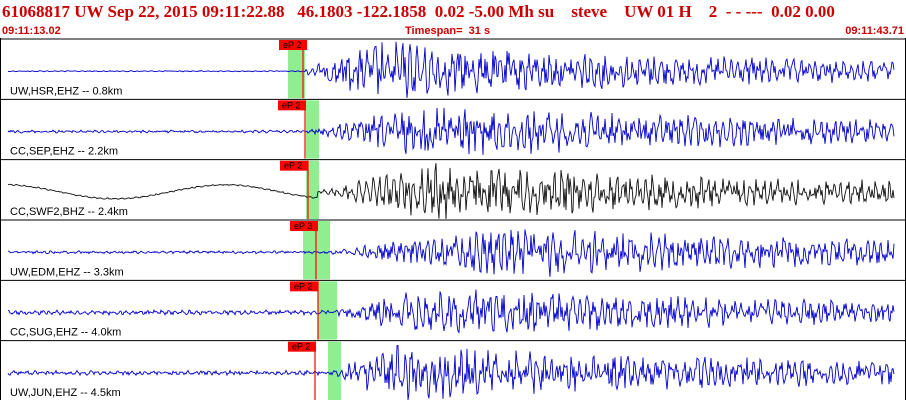 This screenshot has height=400, width=906. What do you see at coordinates (874, 31) in the screenshot?
I see `end-time: 09:11:43.71` at bounding box center [874, 31].